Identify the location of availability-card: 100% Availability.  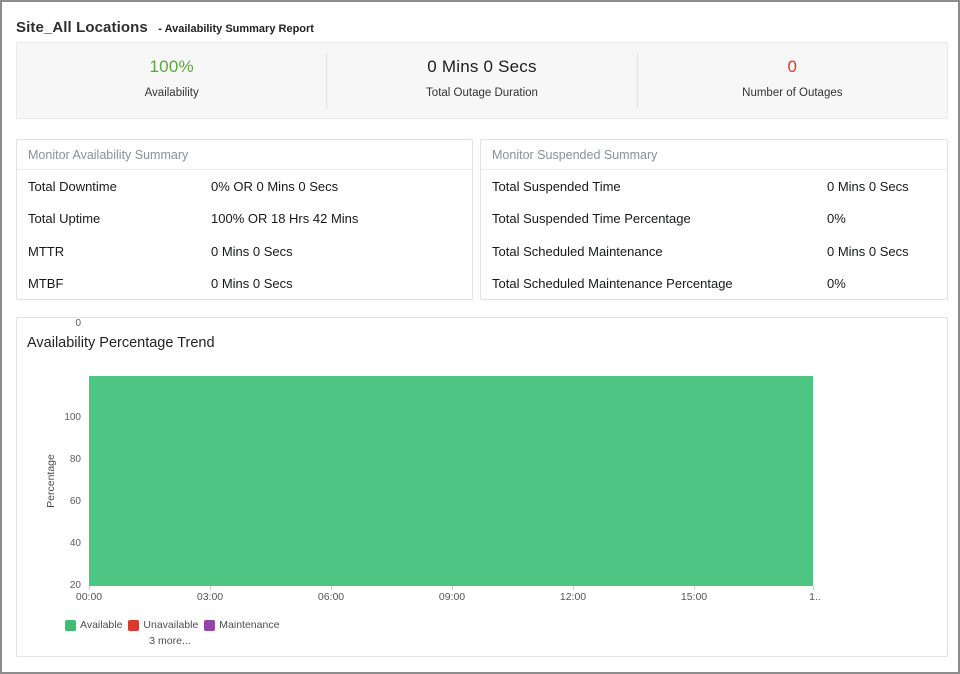
(171, 80).